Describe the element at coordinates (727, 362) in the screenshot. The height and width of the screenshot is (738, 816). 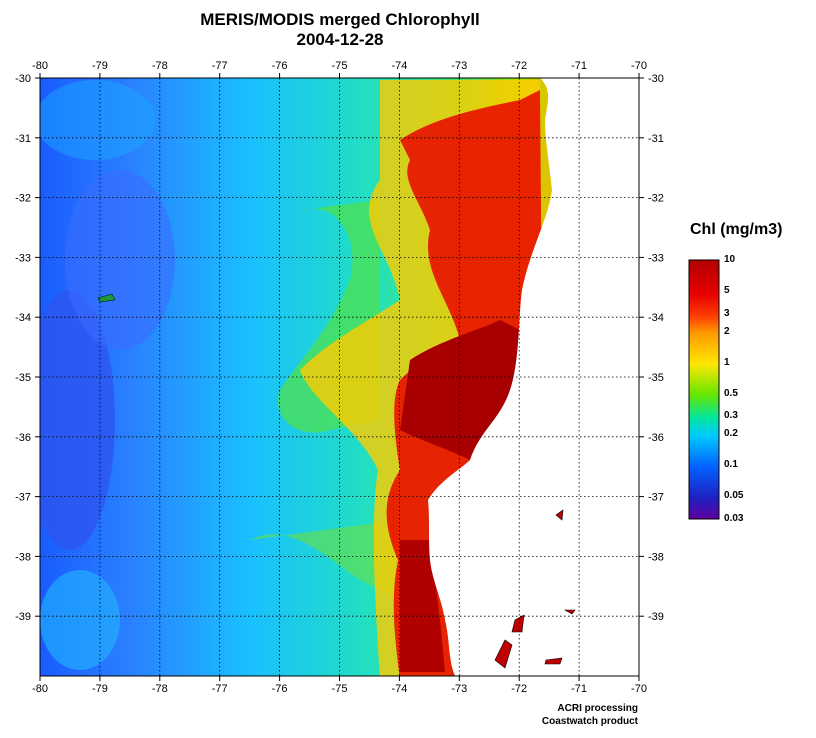
I see `legend-label: 1` at that location.